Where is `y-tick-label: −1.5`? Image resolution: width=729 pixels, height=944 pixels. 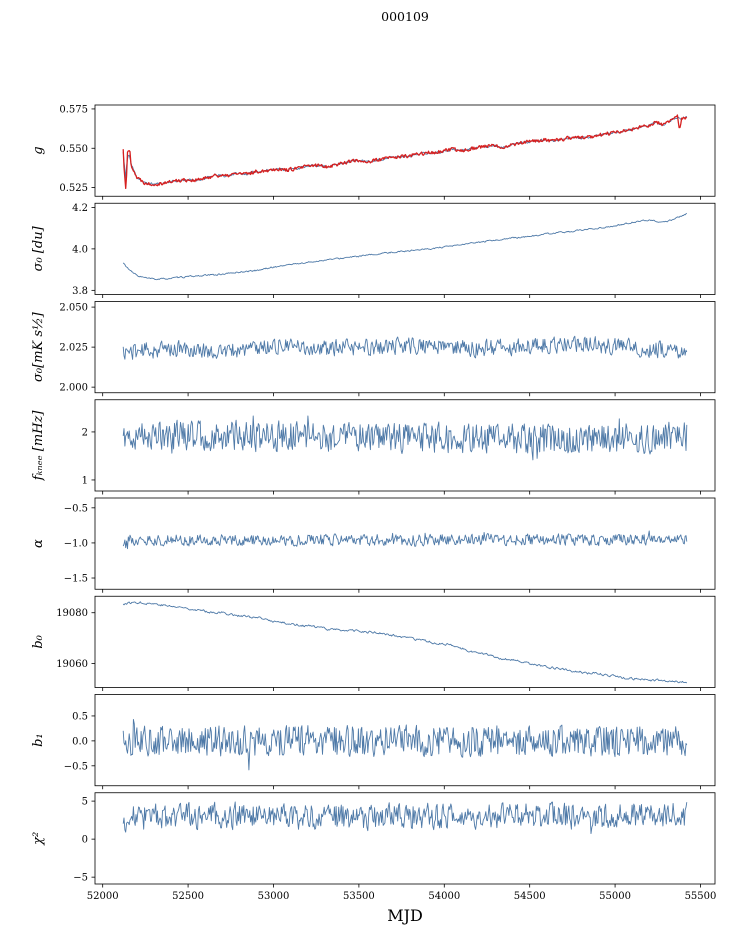 y-tick-label: −1.5 is located at coordinates (76, 579).